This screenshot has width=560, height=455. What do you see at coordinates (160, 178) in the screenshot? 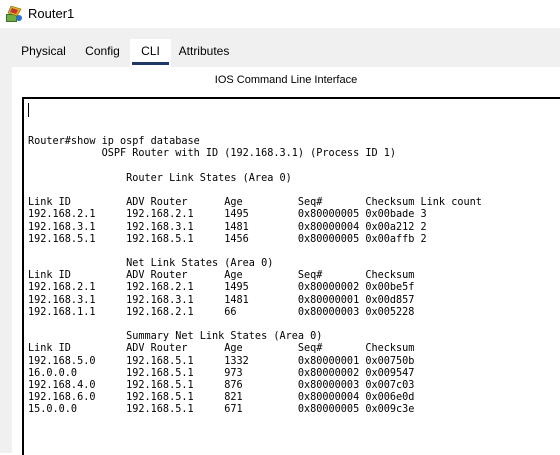
I see `terminal-line: Router Link States (Area 0)` at bounding box center [160, 178].